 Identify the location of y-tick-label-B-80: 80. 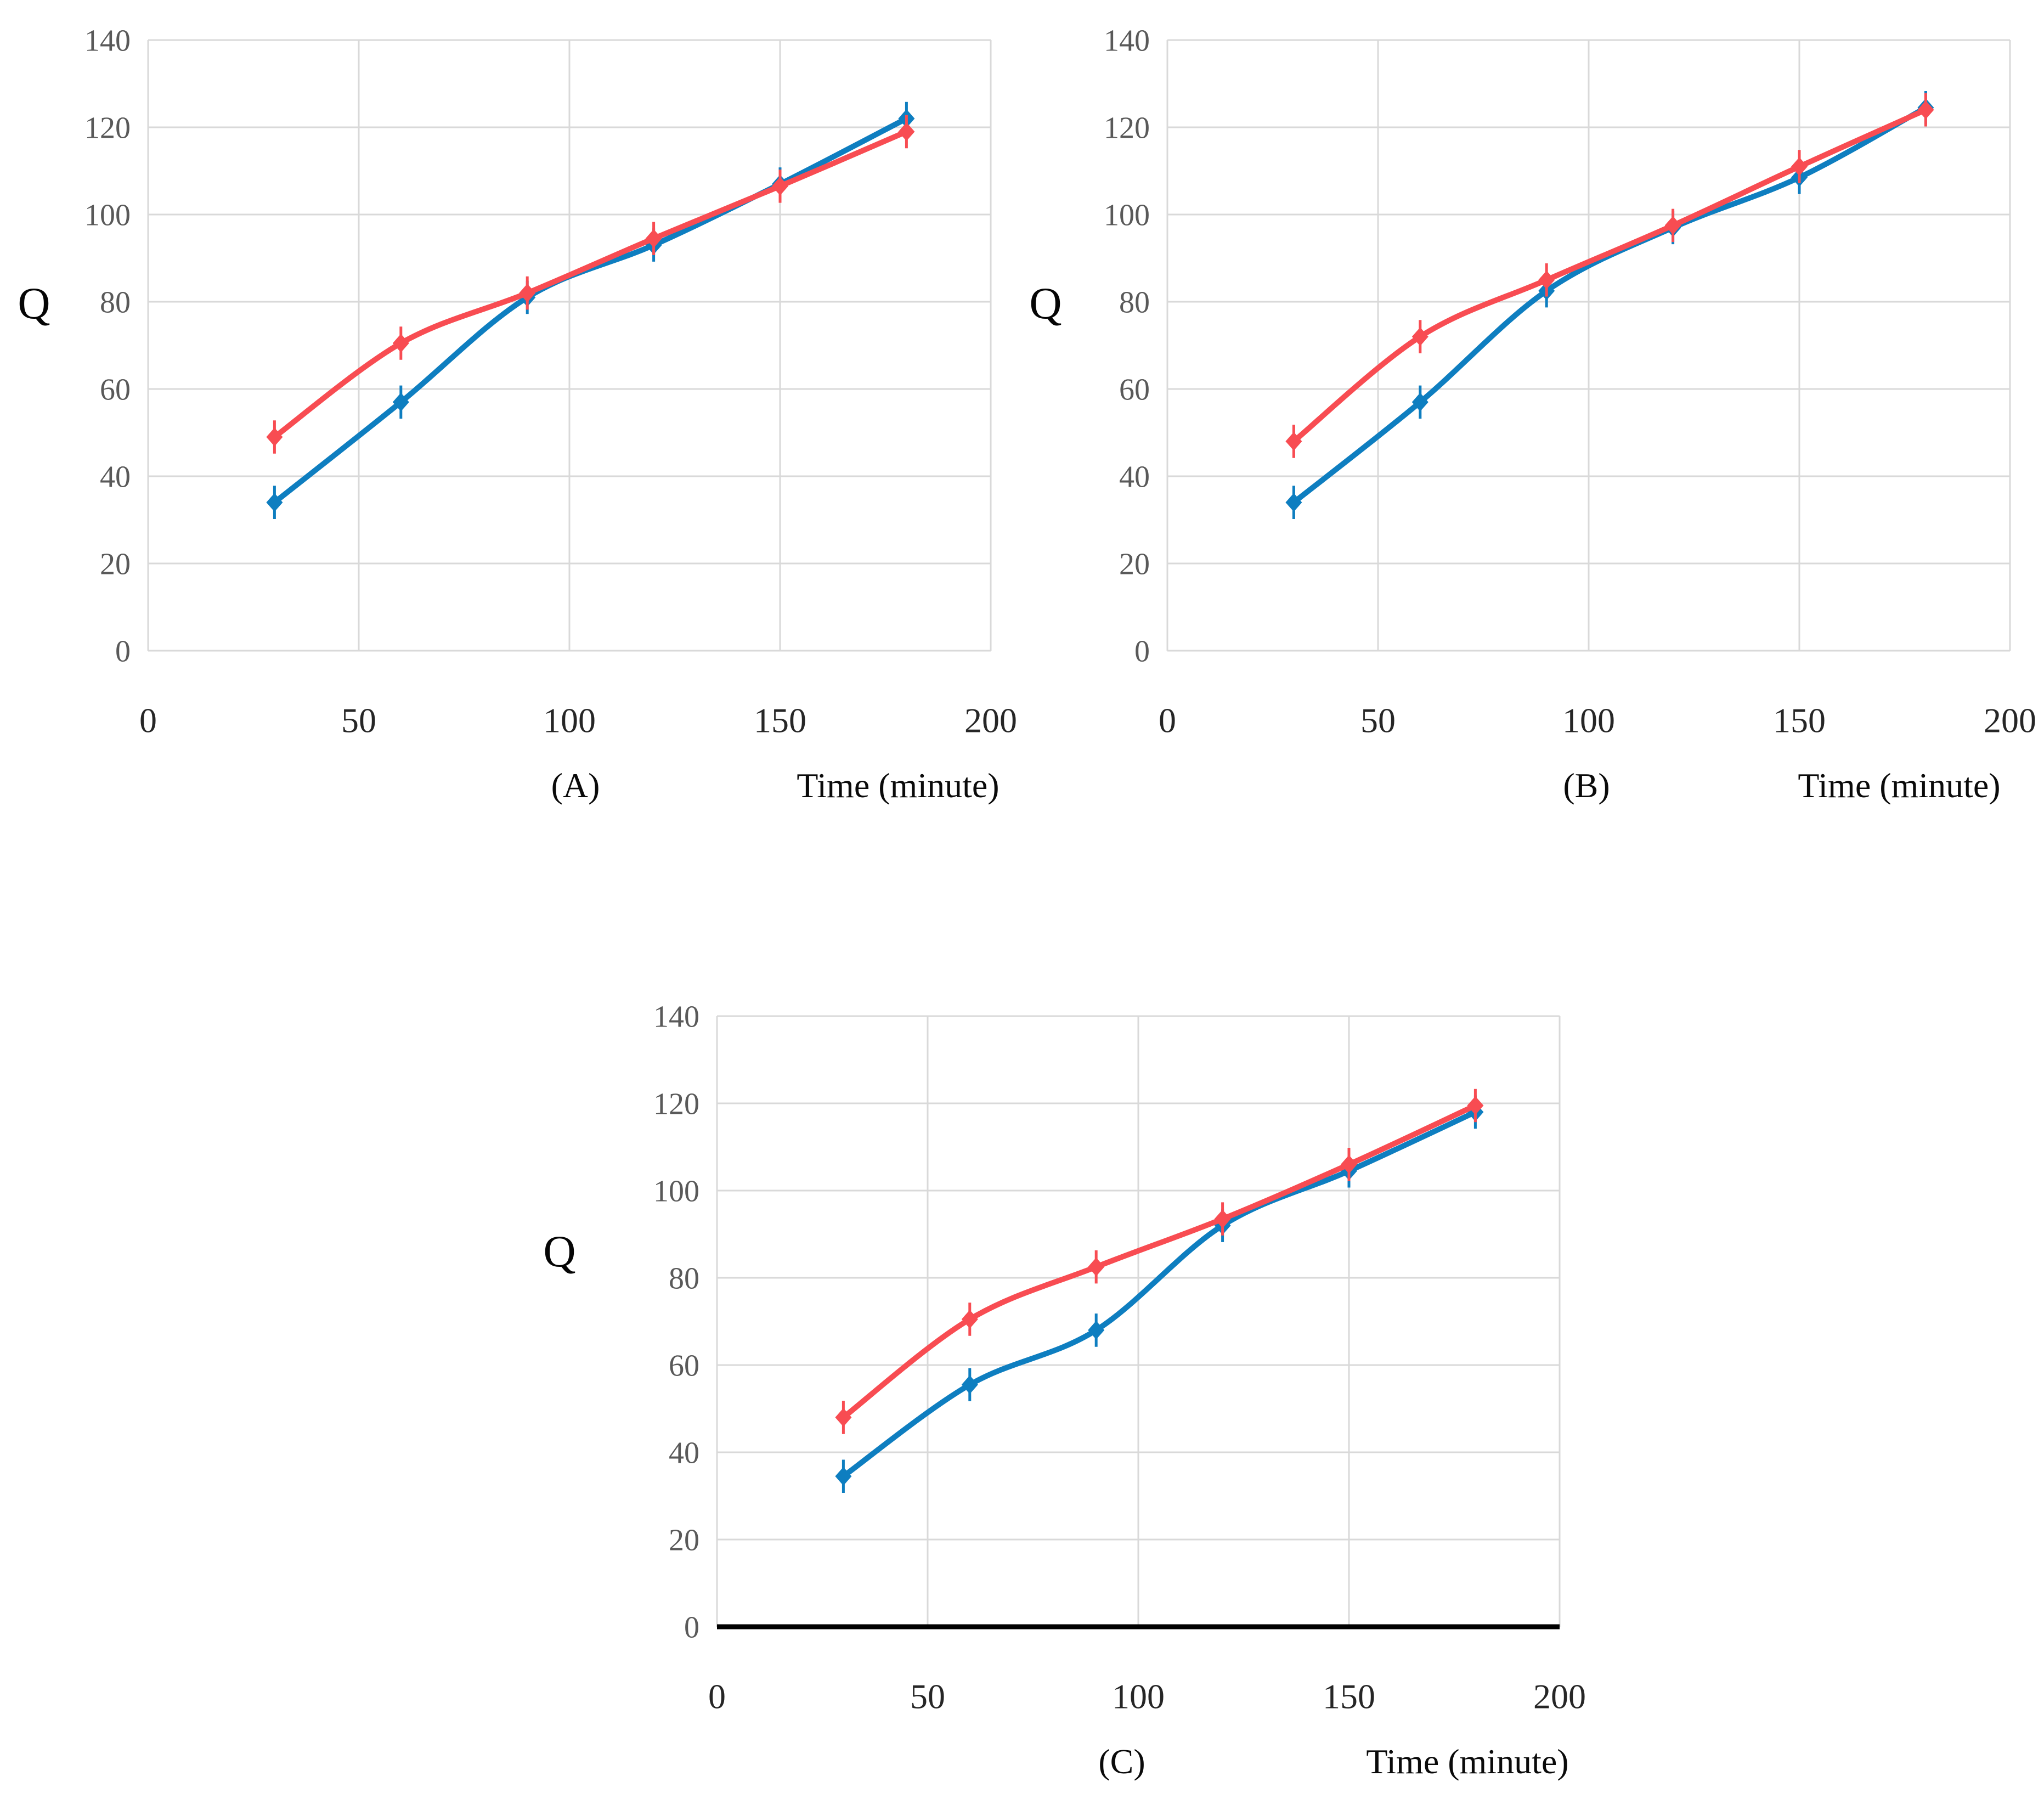
(1134, 303).